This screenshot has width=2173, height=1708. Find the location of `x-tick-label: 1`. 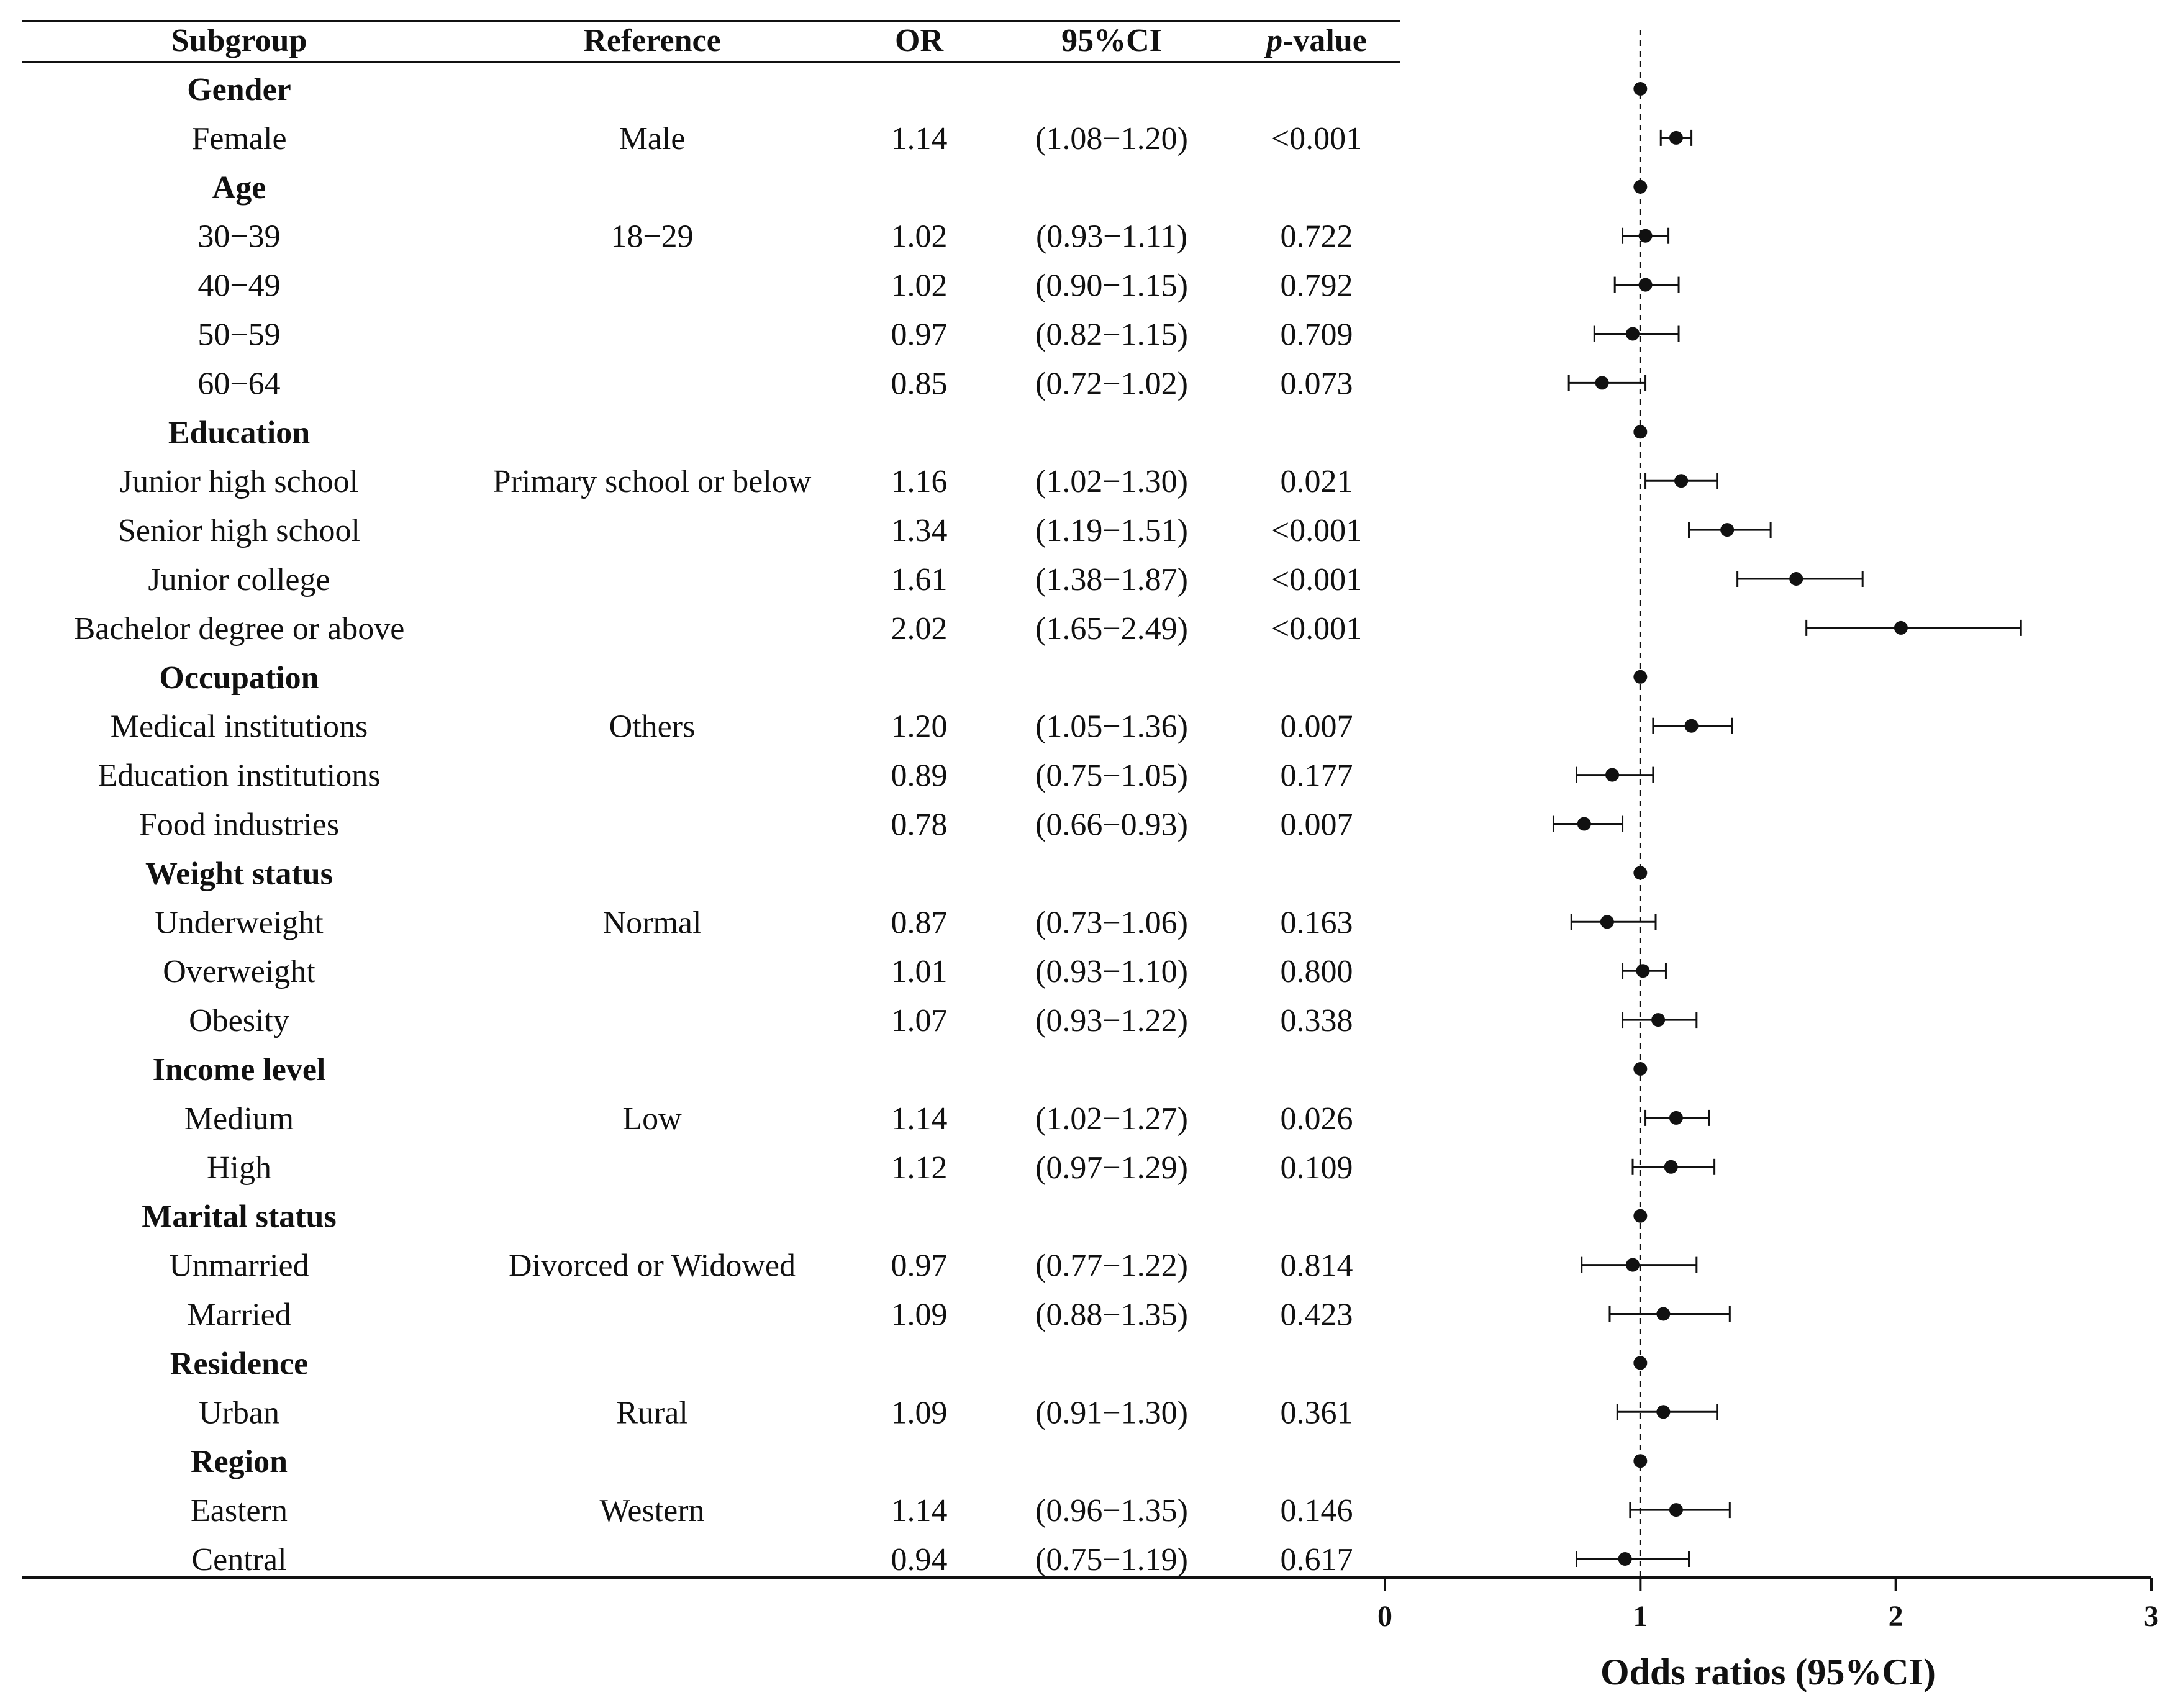

x-tick-label: 1 is located at coordinates (1640, 1616).